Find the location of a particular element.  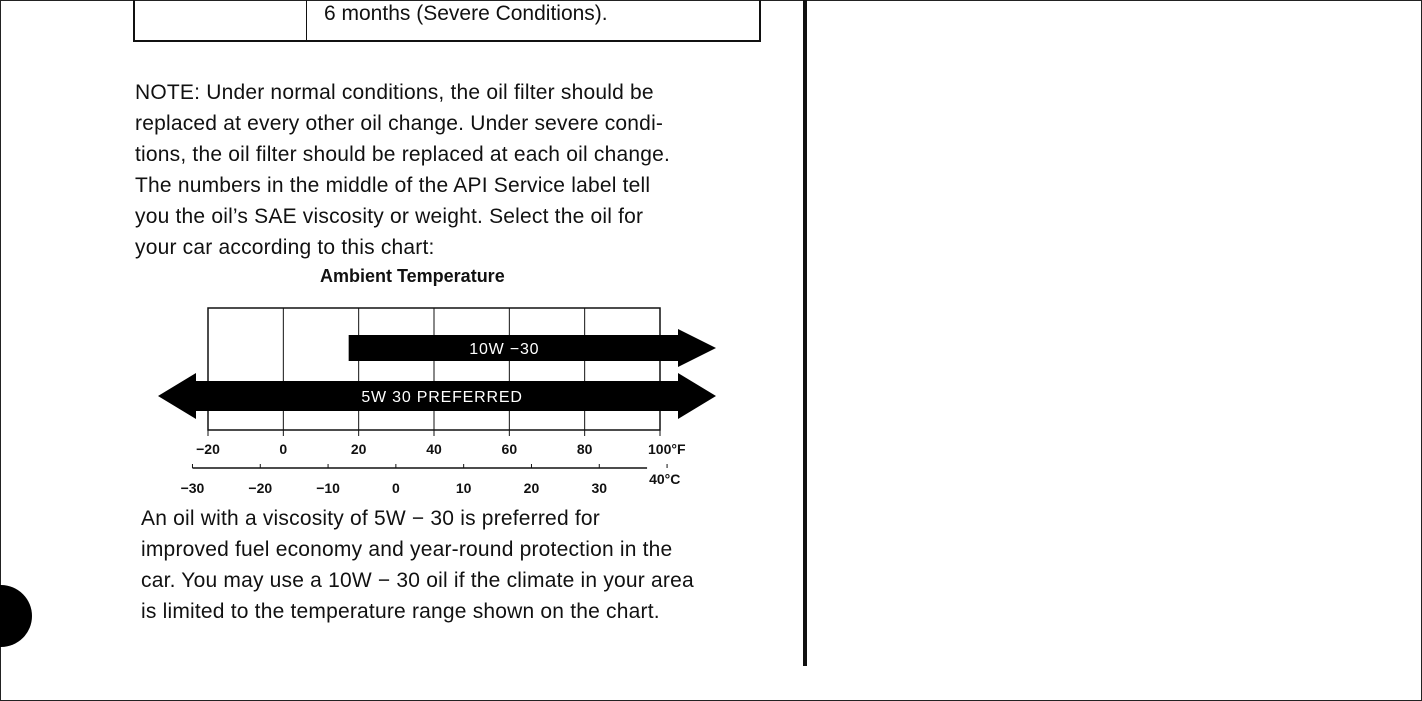

f-axis-label: −20 is located at coordinates (208, 449).